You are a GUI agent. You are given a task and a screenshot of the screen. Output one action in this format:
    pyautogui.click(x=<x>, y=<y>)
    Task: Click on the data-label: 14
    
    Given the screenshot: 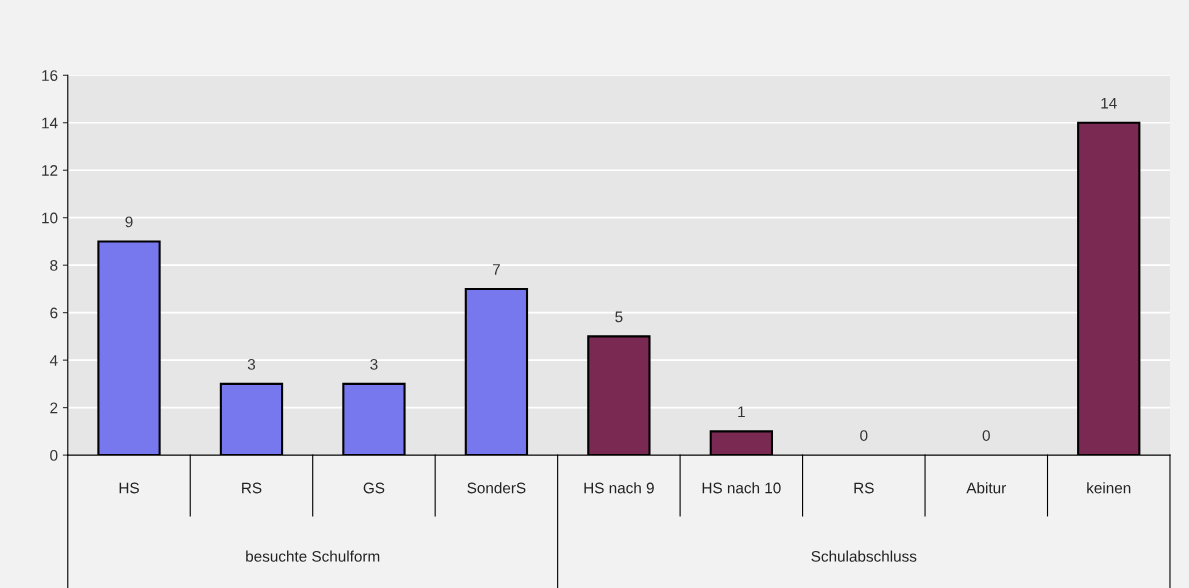 What is the action you would take?
    pyautogui.click(x=1109, y=103)
    